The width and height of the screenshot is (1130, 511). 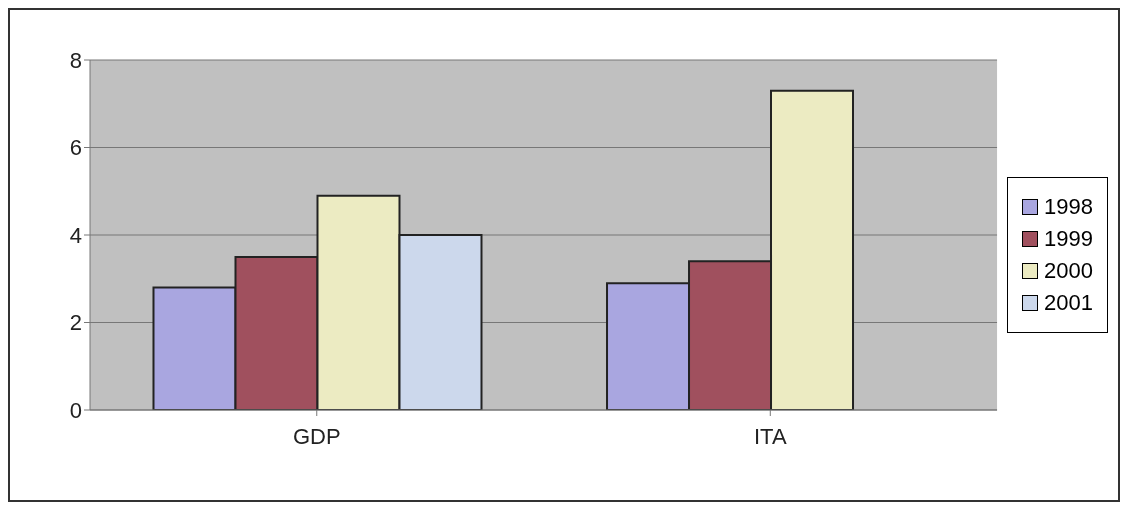 I want to click on legend-label: 2001, so click(x=1068, y=303).